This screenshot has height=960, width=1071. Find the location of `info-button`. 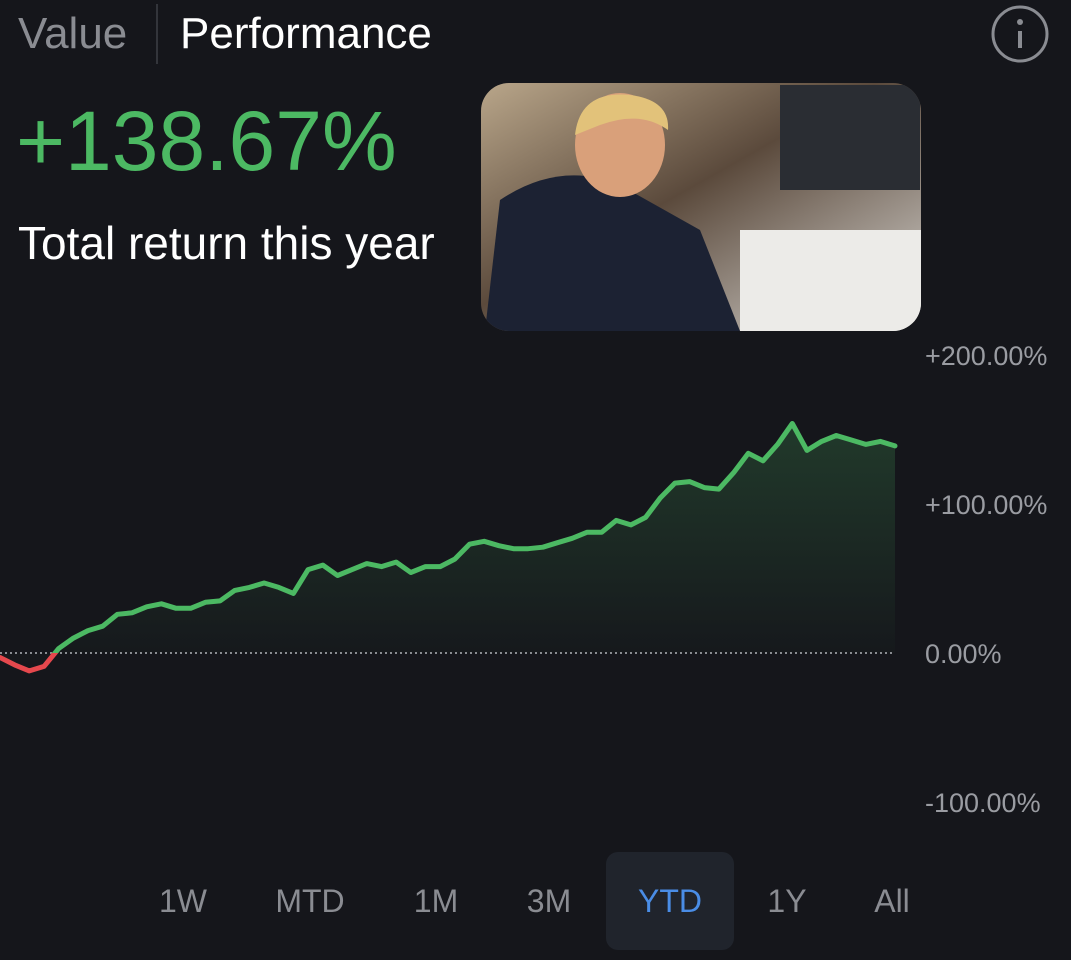

info-button is located at coordinates (1020, 34).